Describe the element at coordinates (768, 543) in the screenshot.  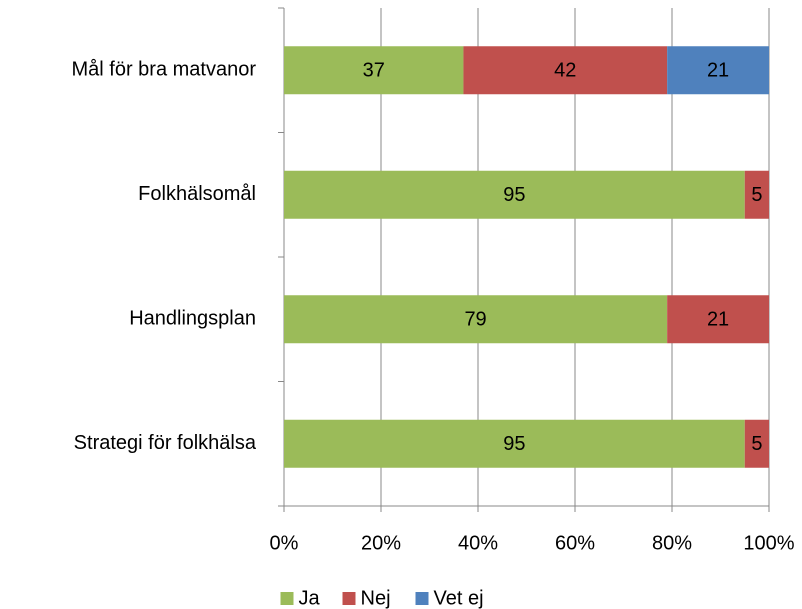
I see `x-tick-label: 100%` at that location.